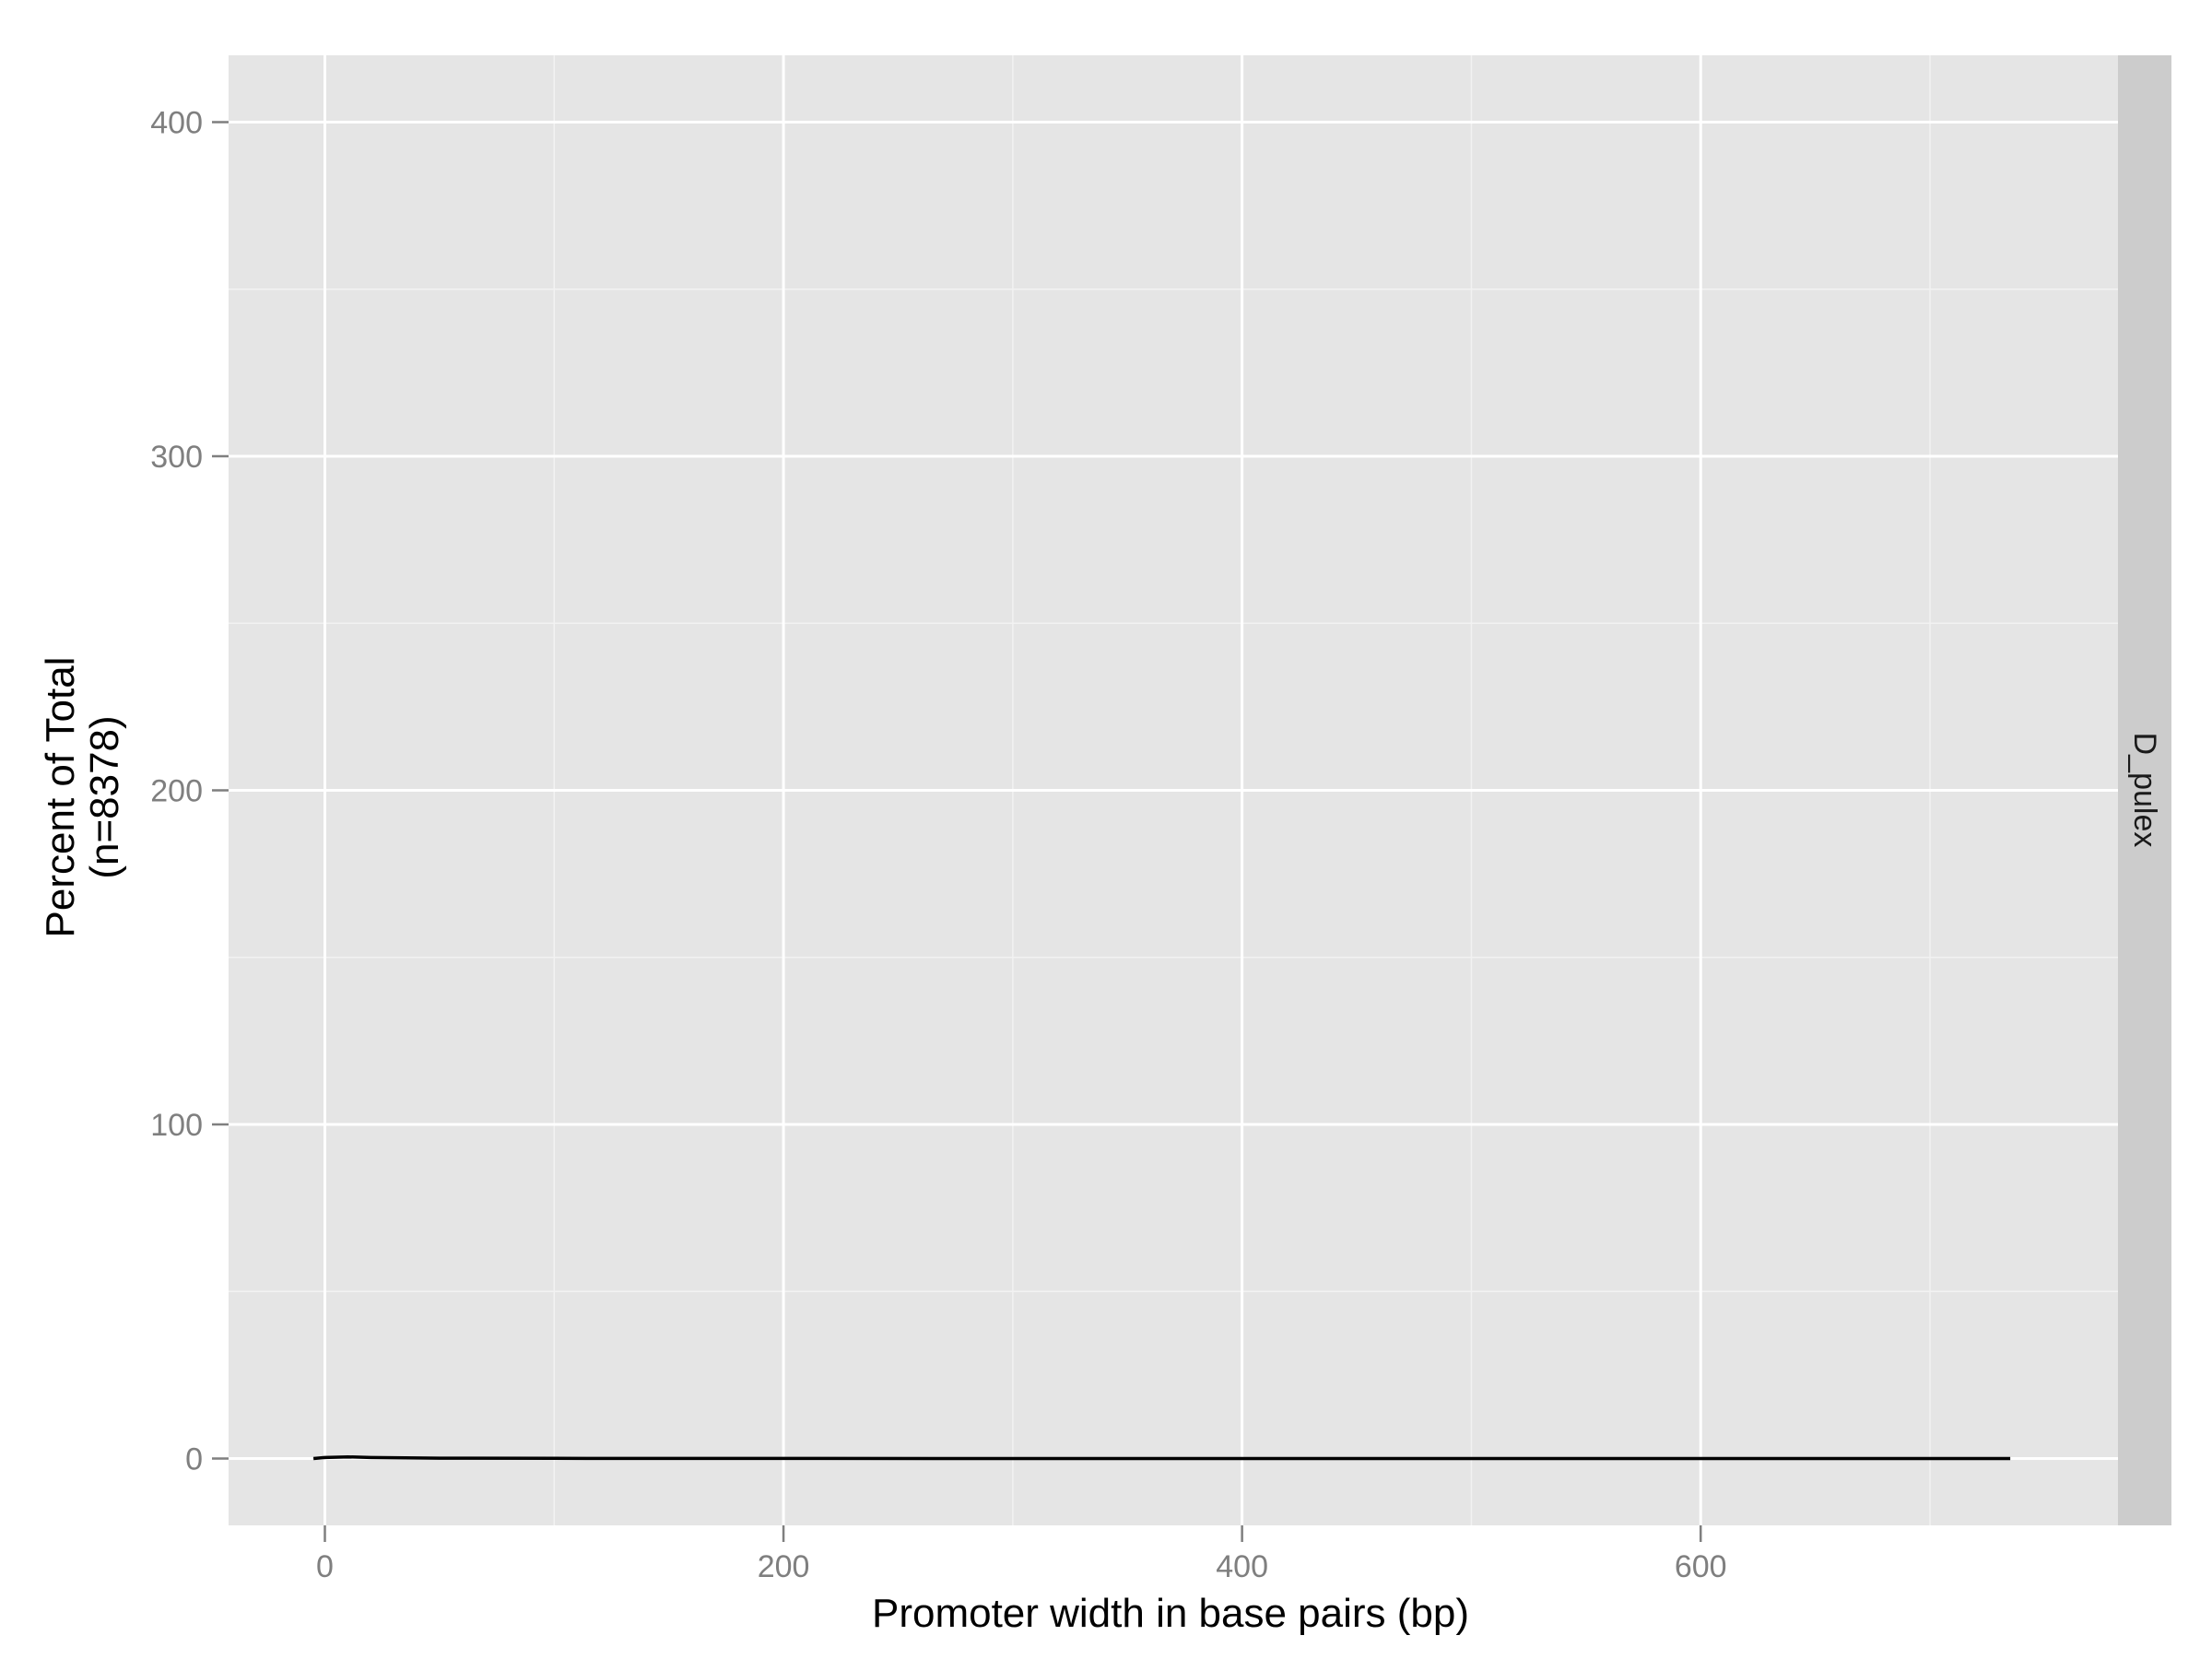 This screenshot has height=1659, width=2212. I want to click on y-tick-label: 0, so click(194, 1459).